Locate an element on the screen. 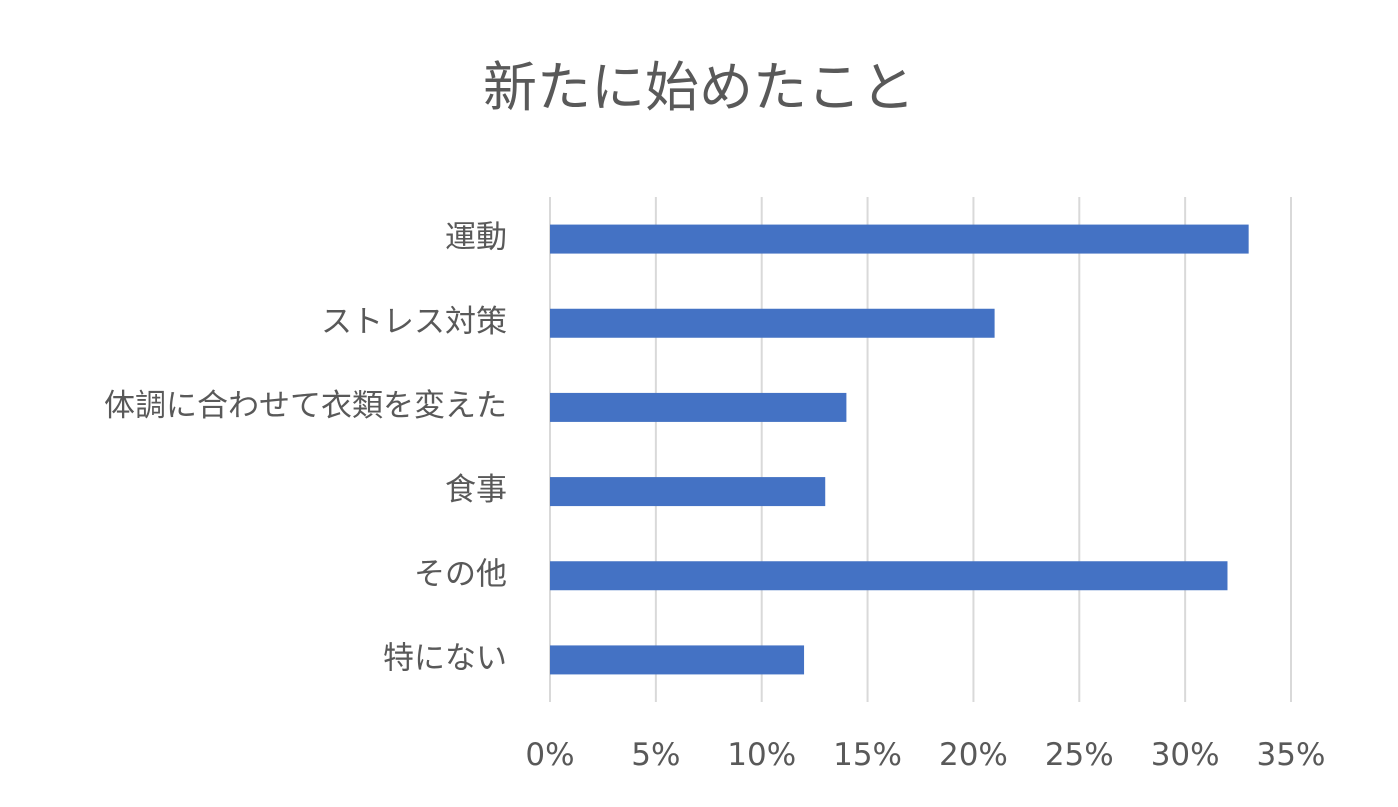 This screenshot has height=807, width=1398. x-tick-label: 0% is located at coordinates (549, 755).